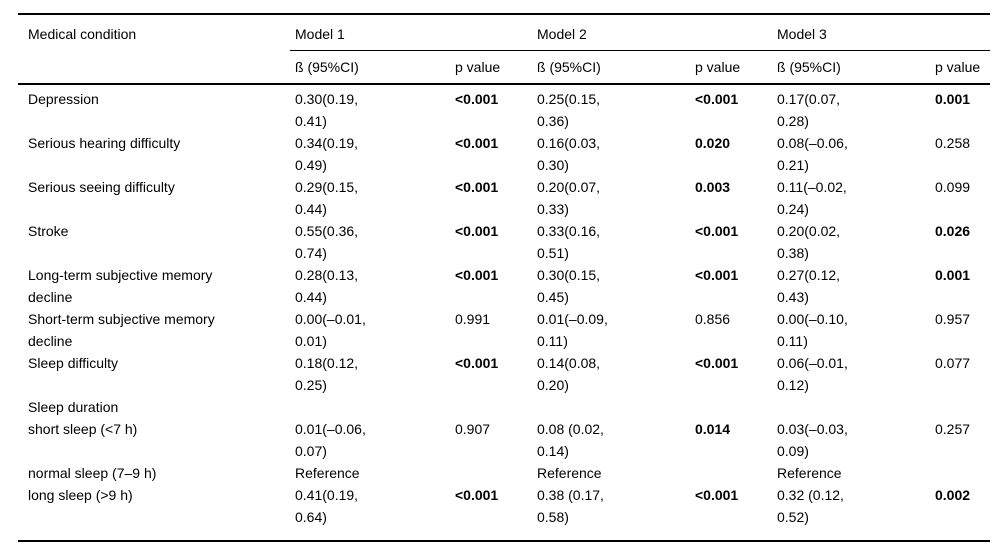  What do you see at coordinates (960, 512) in the screenshot?
I see `m3-p-cell: 0.002` at bounding box center [960, 512].